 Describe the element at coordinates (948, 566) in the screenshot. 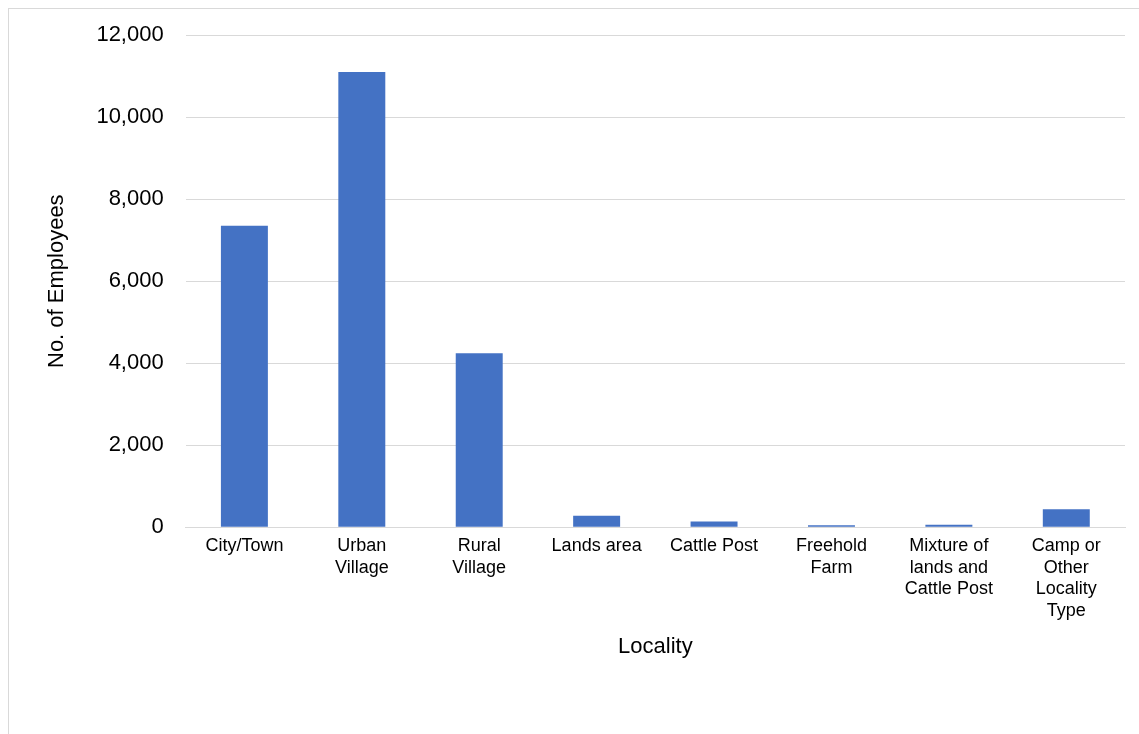

I see `x-tick-label: Mixture of lands and Cattle Post` at that location.